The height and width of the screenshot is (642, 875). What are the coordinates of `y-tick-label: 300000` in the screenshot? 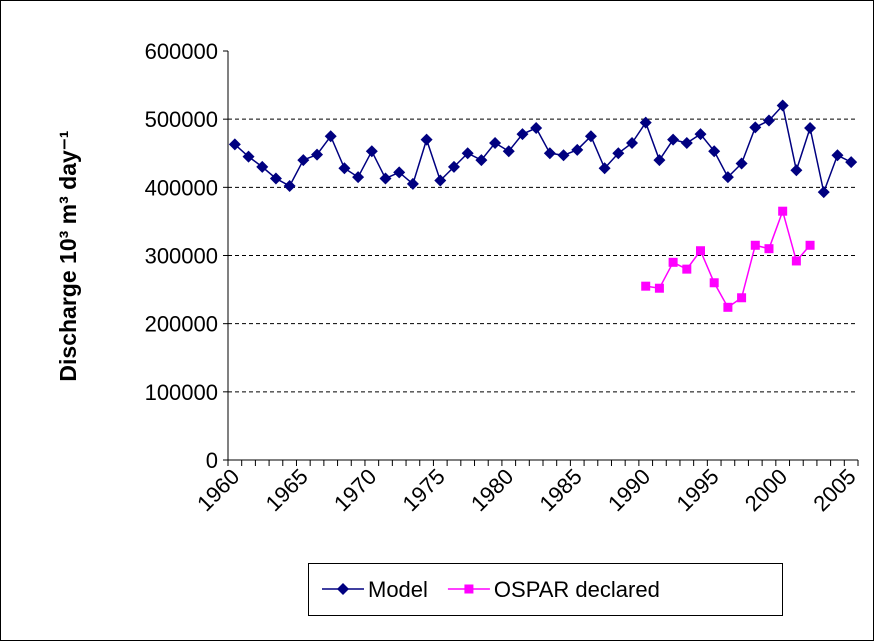 It's located at (181, 256).